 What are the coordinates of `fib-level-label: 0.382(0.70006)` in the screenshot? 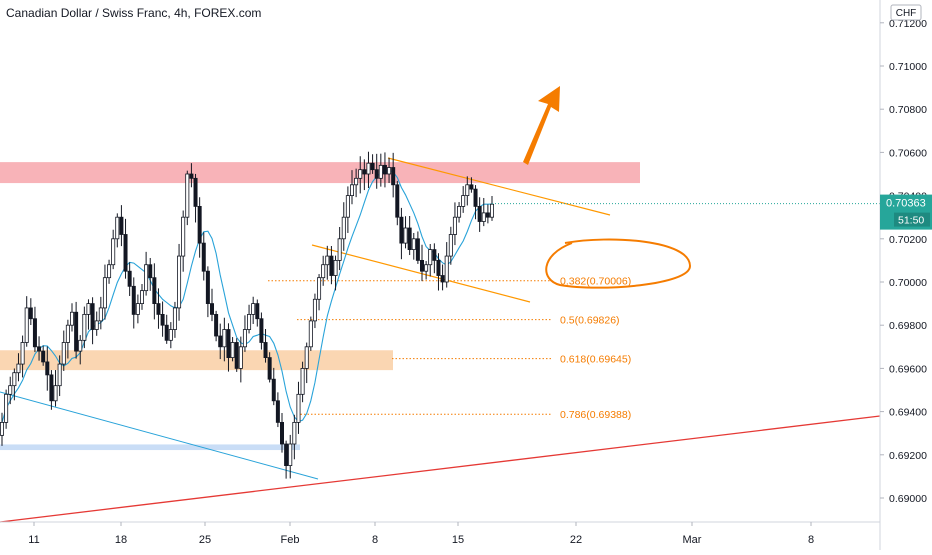 It's located at (595, 282).